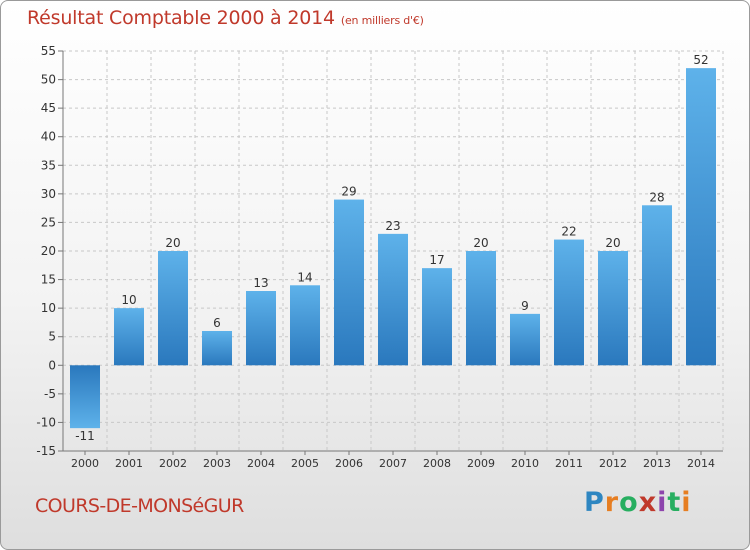 Image resolution: width=750 pixels, height=550 pixels. I want to click on y-tick-label: -15, so click(46, 451).